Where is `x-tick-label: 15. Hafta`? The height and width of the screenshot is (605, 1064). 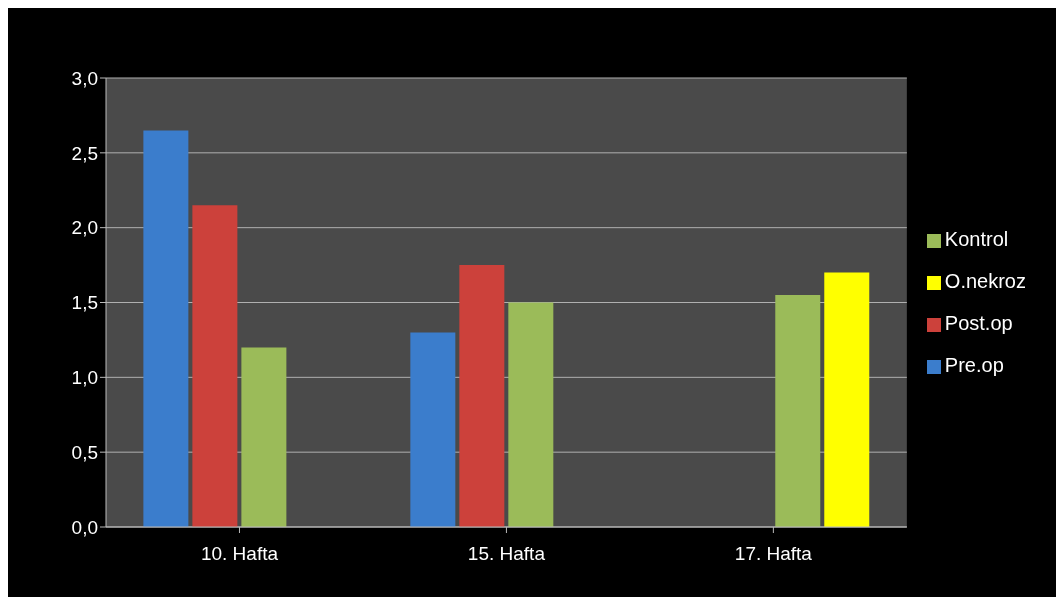
x-tick-label: 15. Hafta is located at coordinates (506, 554).